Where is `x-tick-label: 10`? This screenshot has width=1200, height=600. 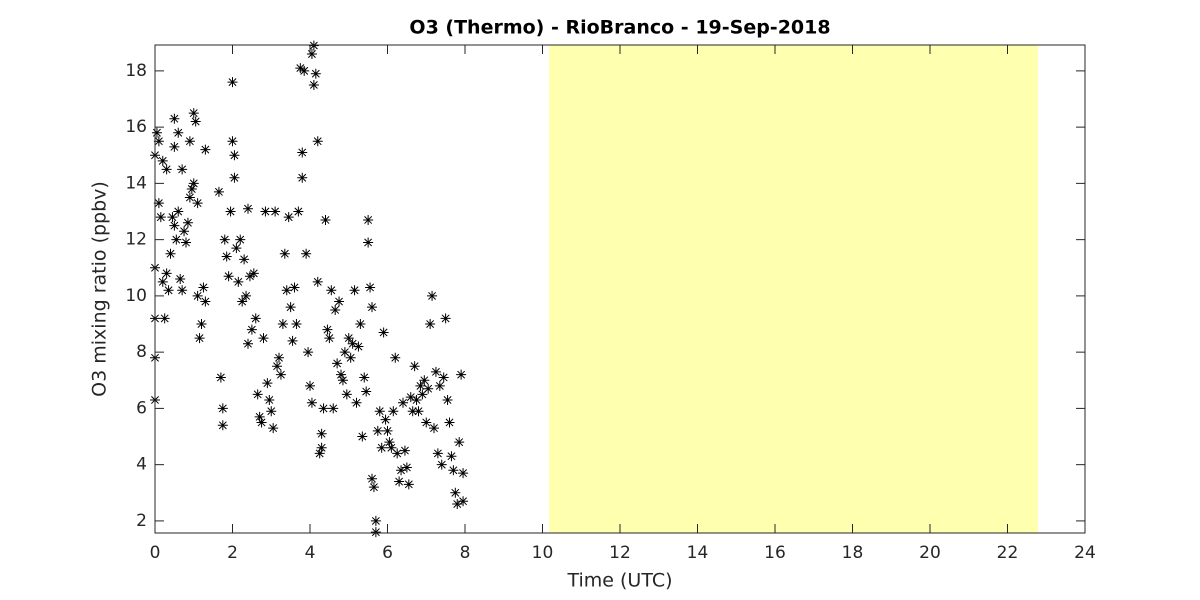
x-tick-label: 10 is located at coordinates (543, 553).